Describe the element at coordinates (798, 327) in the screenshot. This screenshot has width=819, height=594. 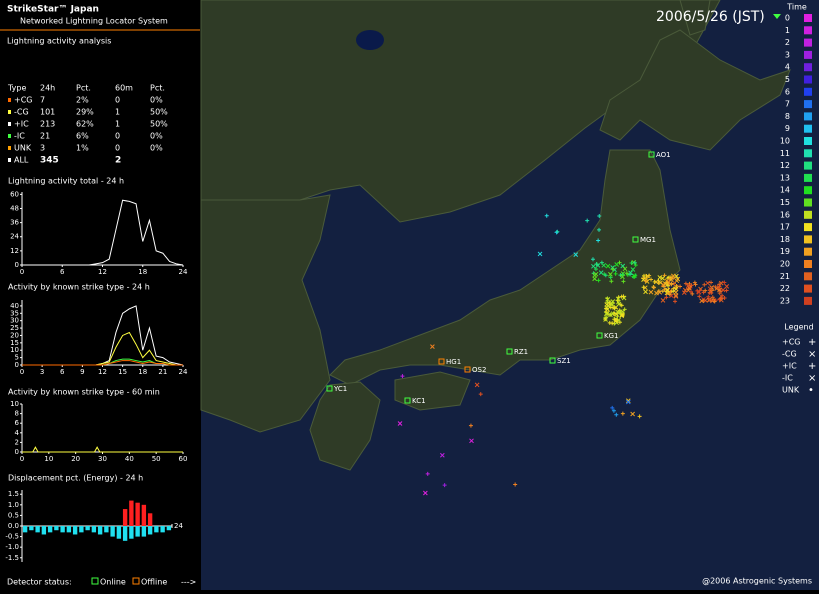
I see `legend-title: Legend` at that location.